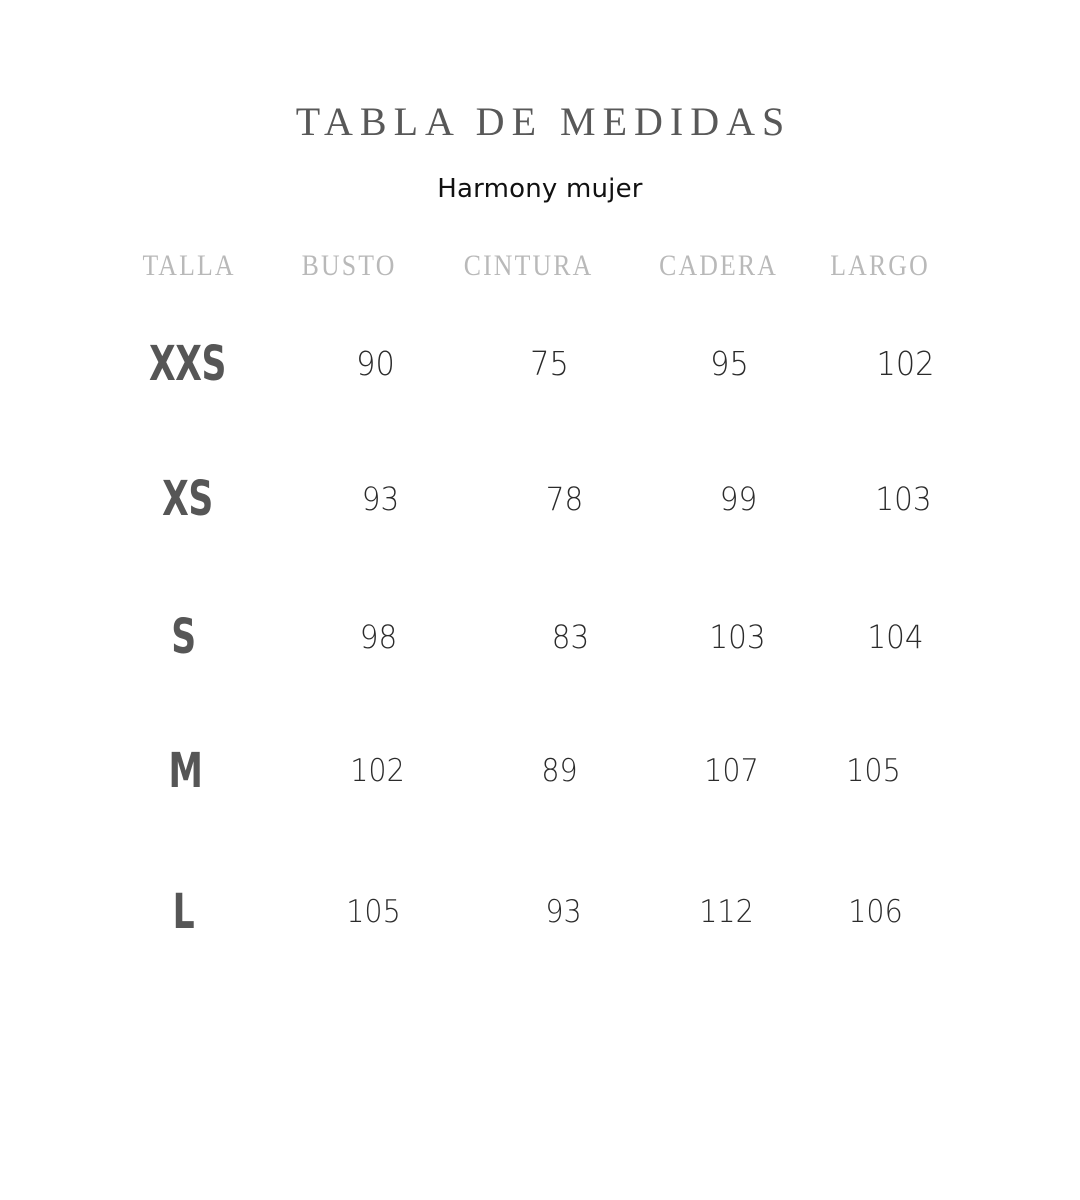  I want to click on cell-cadera: 112, so click(726, 912).